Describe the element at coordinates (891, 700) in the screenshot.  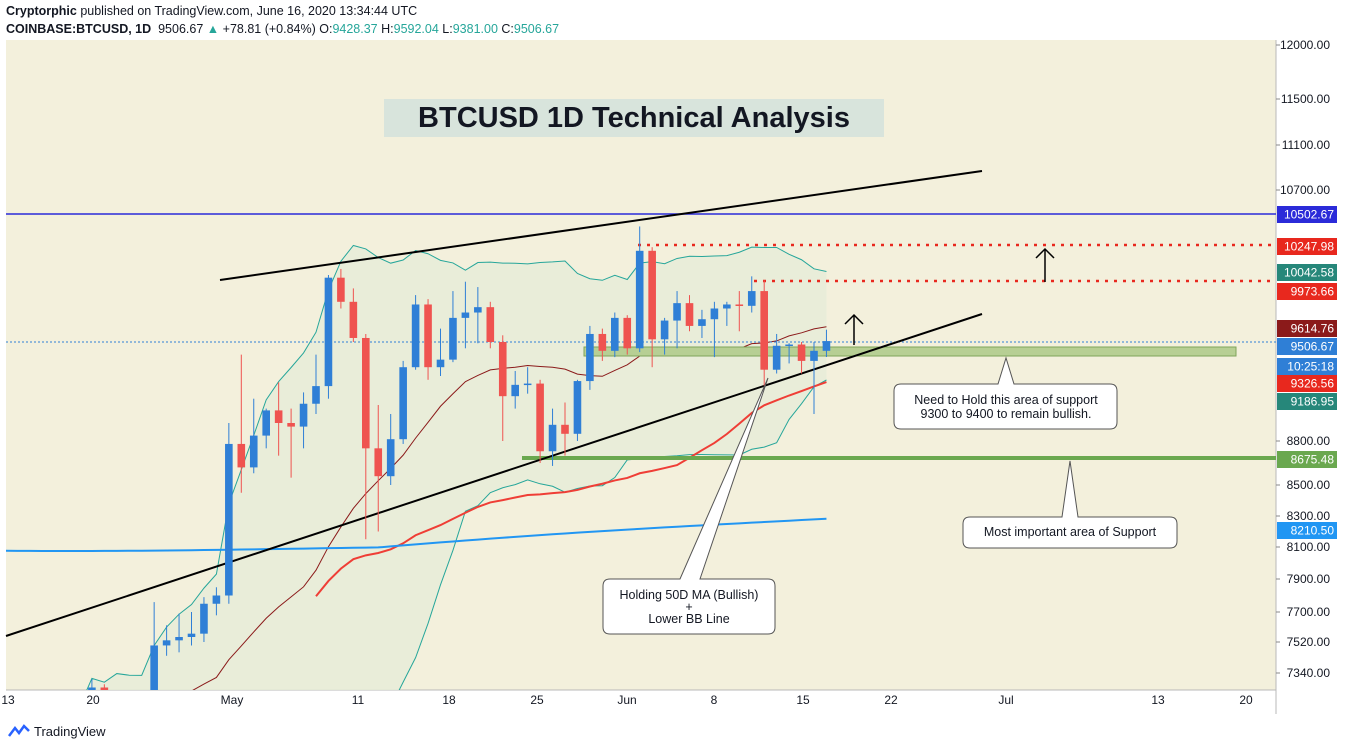
I see `x-tick-label: 22` at that location.